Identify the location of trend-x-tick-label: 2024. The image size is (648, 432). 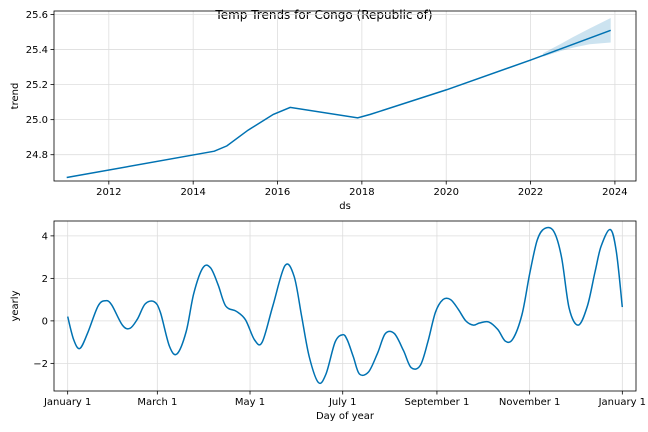
(614, 192).